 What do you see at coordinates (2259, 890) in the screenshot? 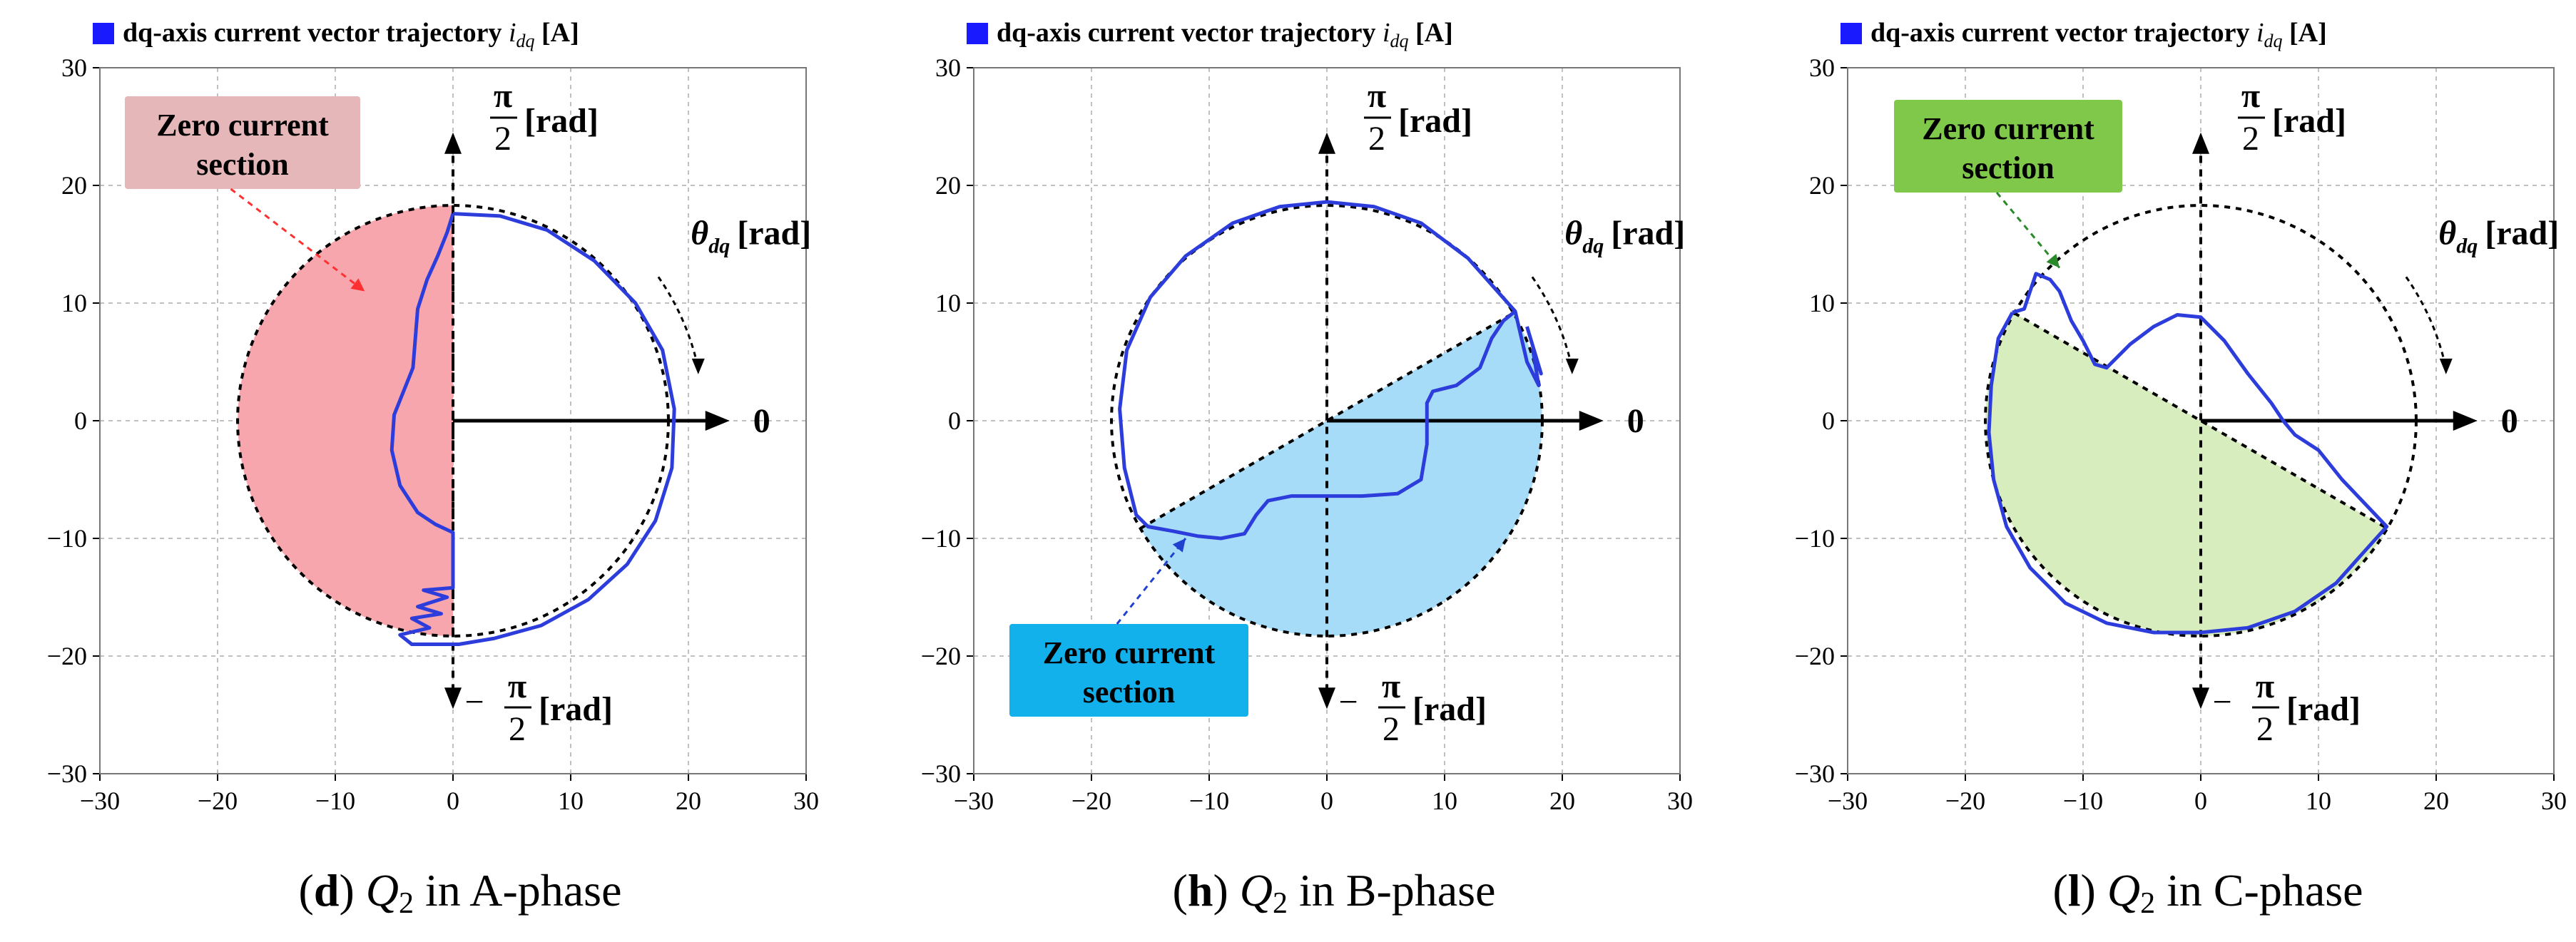
I see `caption-rest: in C-phase` at bounding box center [2259, 890].